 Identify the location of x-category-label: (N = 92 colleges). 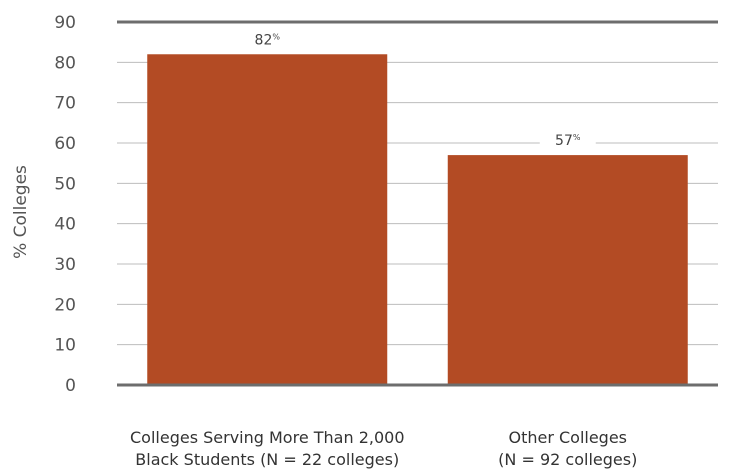
(567, 459).